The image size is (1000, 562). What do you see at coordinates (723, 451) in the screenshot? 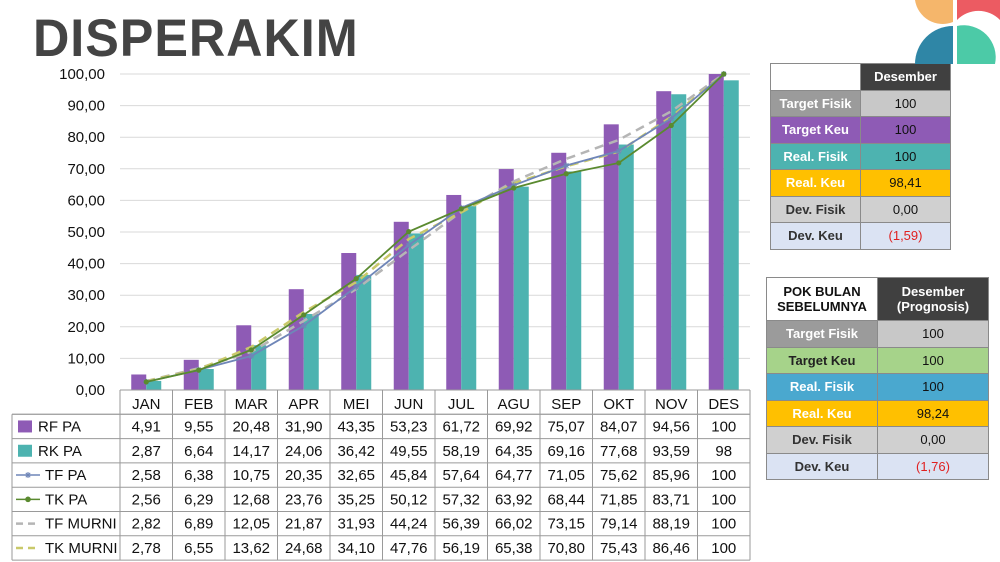
I see `data-label: 98` at bounding box center [723, 451].